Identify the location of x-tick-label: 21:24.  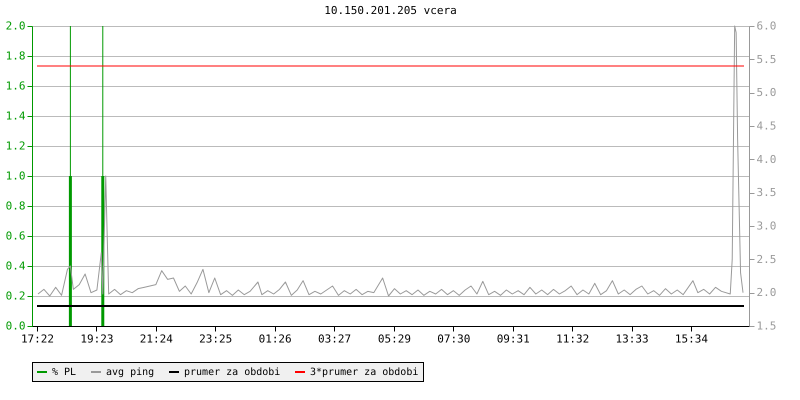
(157, 339).